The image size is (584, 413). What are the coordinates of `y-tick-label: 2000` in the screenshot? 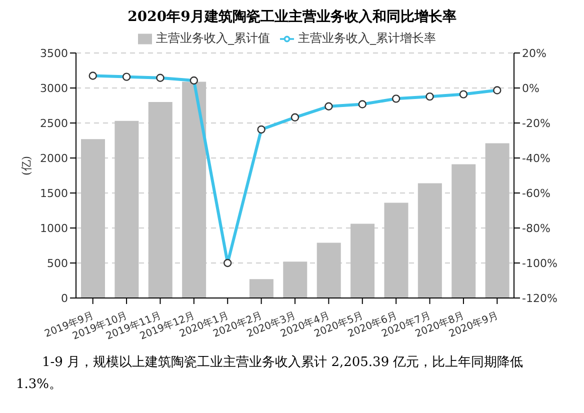 It's located at (54, 158).